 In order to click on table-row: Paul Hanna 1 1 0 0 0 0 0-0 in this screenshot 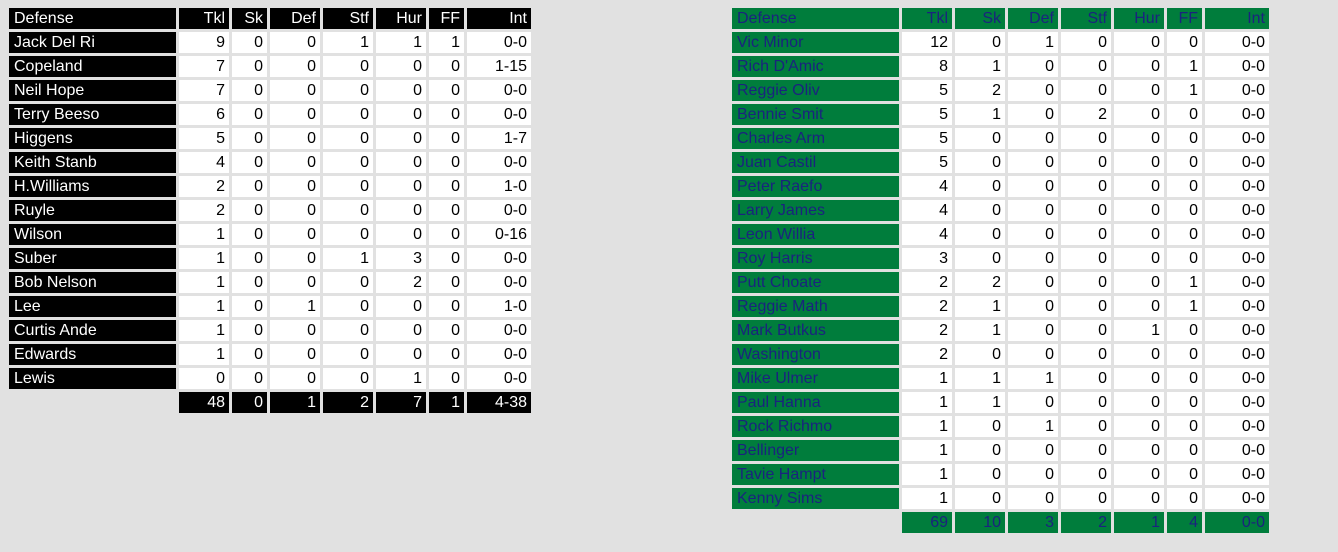, I will do `click(1000, 402)`.